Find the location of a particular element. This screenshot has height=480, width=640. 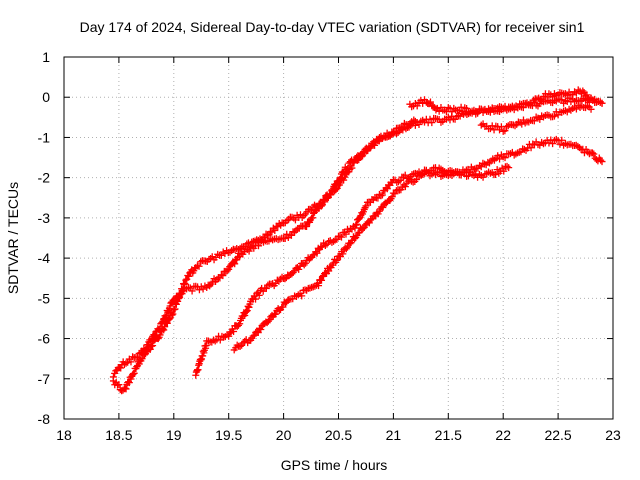

x-tick-label: 22 is located at coordinates (503, 435).